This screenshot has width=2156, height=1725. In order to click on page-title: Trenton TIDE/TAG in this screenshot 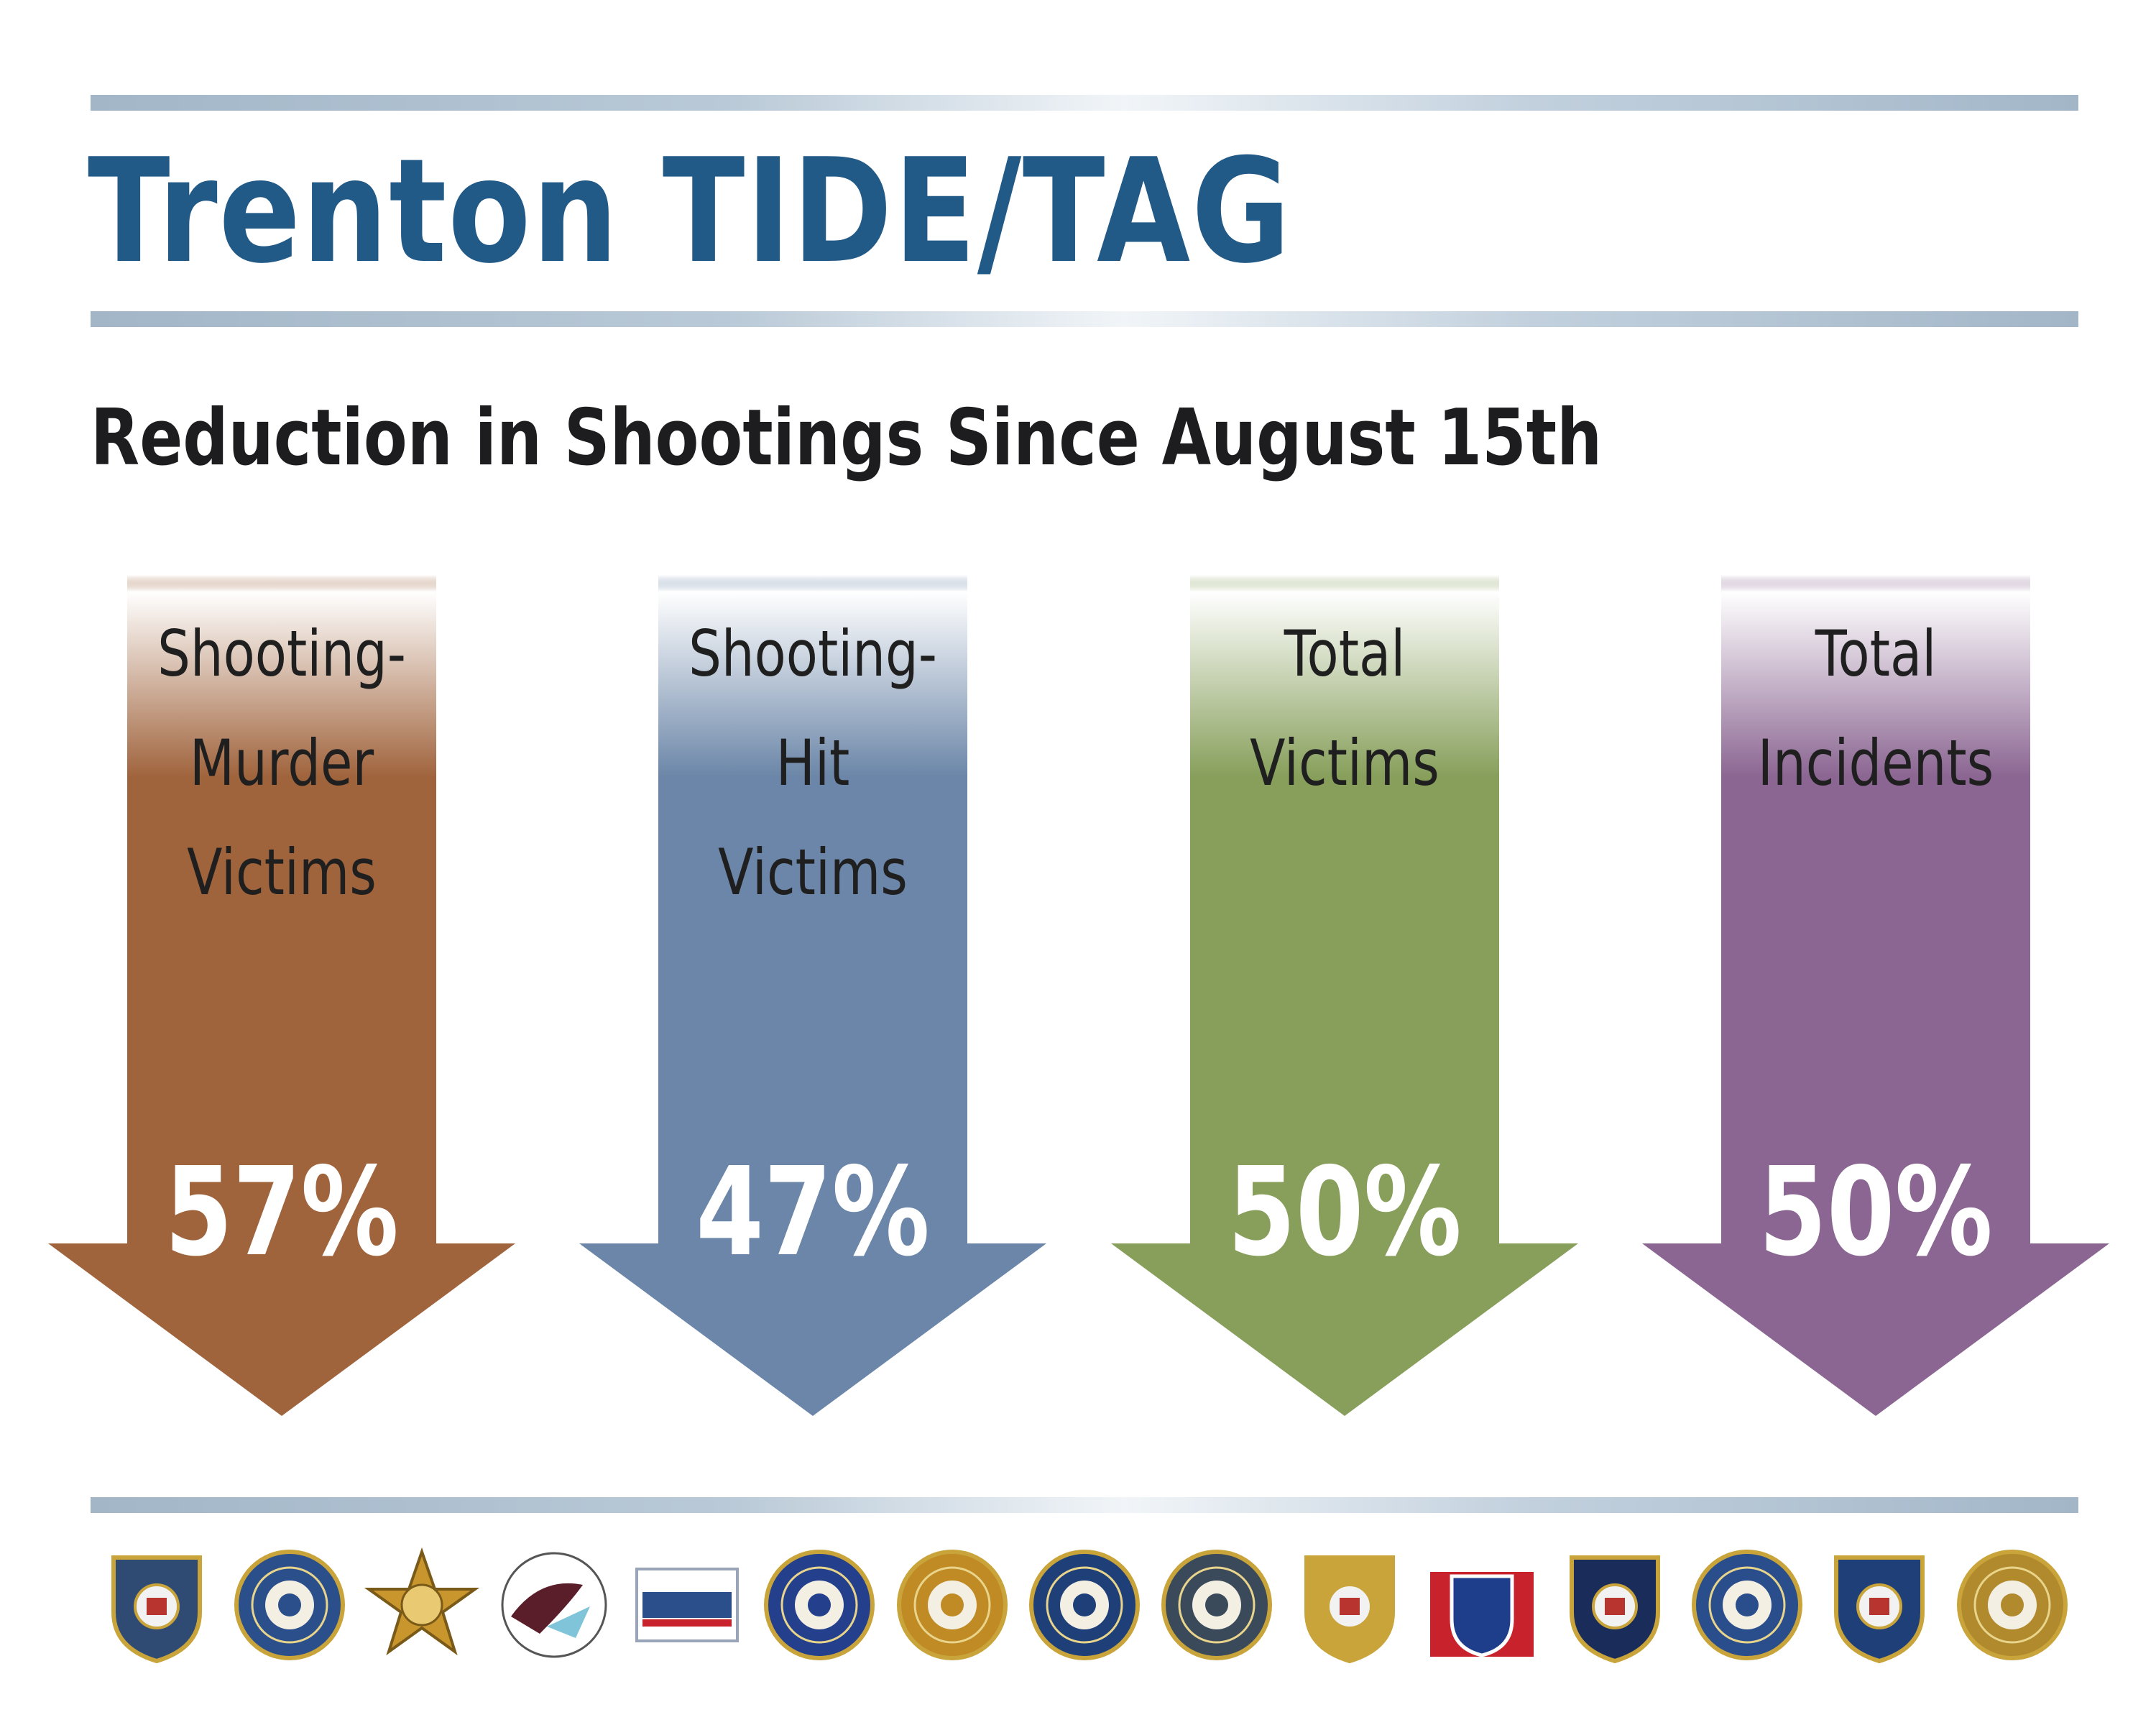, I will do `click(690, 211)`.